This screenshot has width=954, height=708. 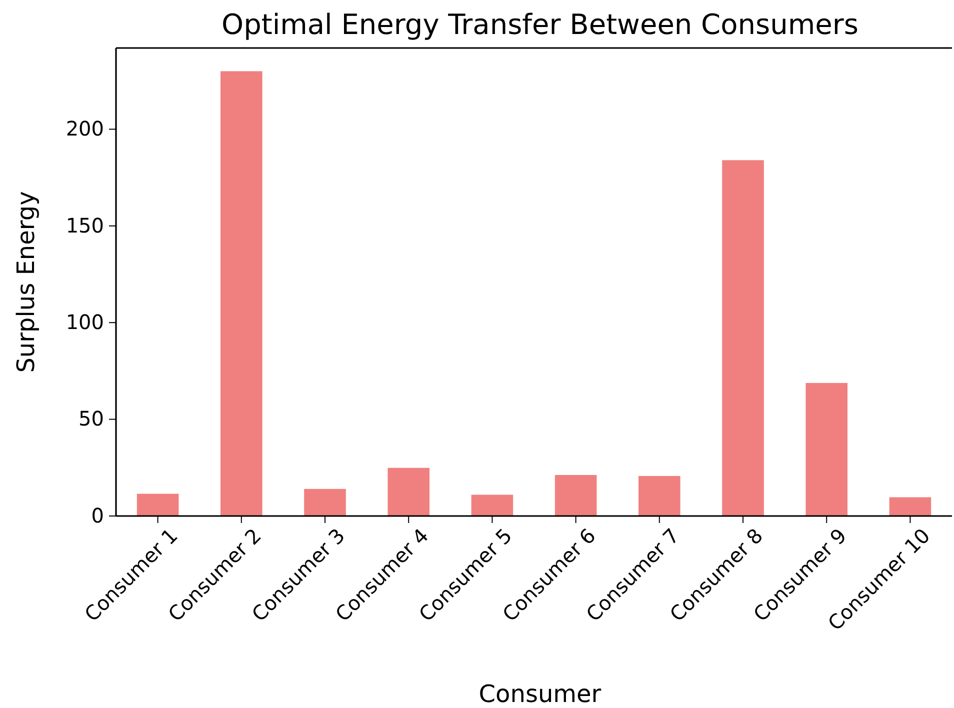 What do you see at coordinates (540, 694) in the screenshot?
I see `x-axis-title: Consumer` at bounding box center [540, 694].